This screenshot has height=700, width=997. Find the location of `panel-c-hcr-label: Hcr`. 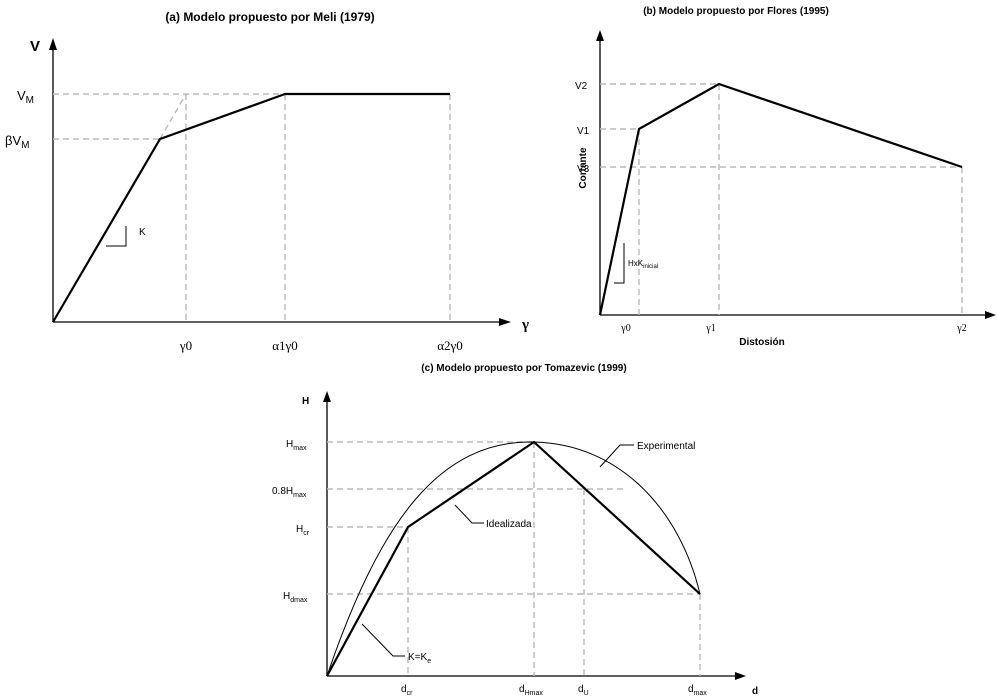

panel-c-hcr-label: Hcr is located at coordinates (303, 530).